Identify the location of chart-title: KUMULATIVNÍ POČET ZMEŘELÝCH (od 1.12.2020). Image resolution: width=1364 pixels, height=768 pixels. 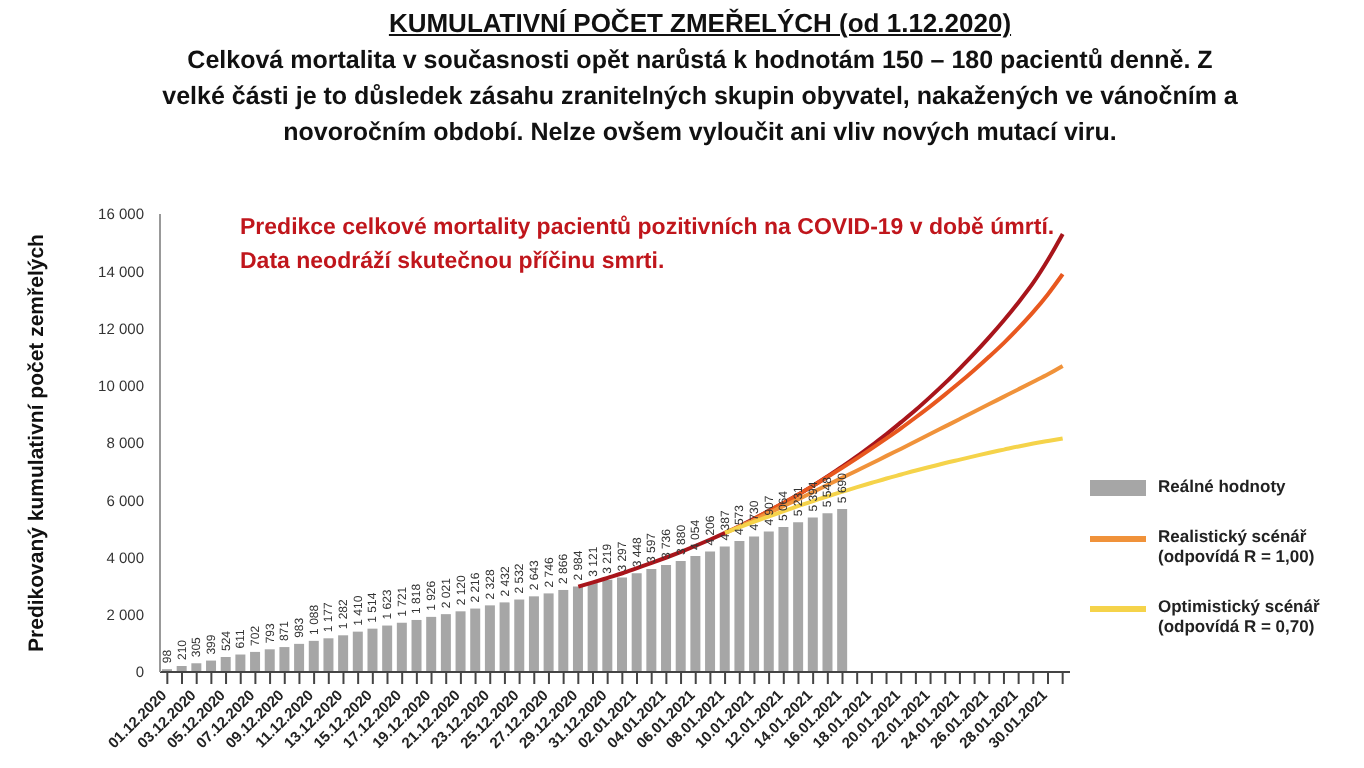
(700, 23).